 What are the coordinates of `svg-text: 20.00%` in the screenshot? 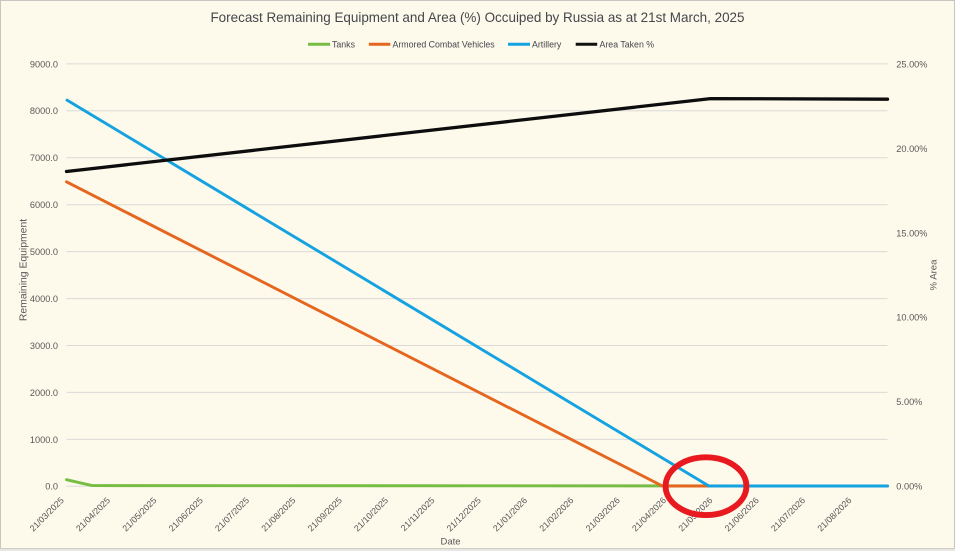 It's located at (911, 149).